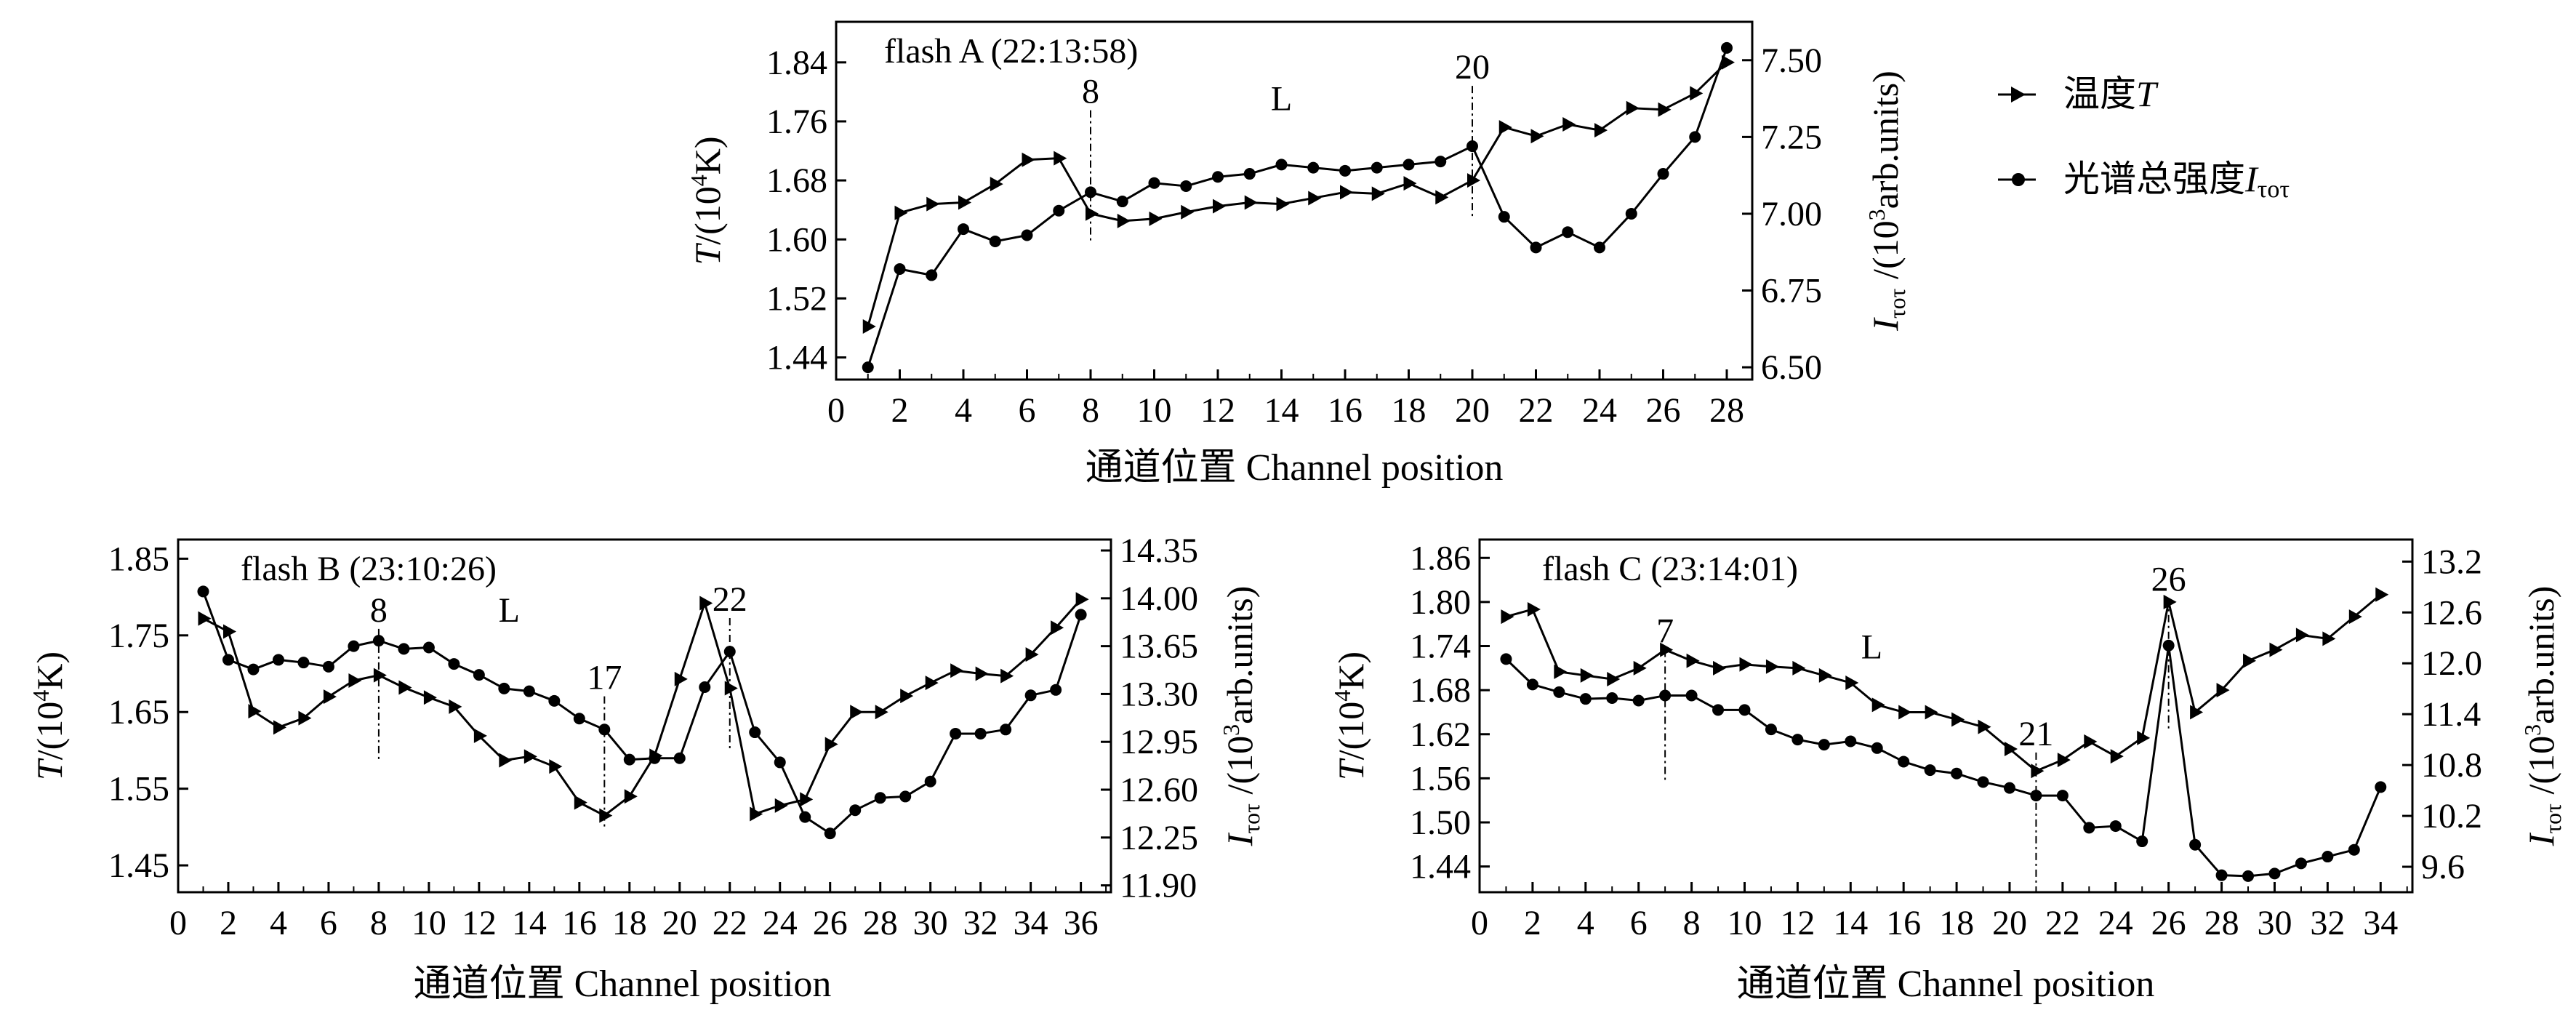  Describe the element at coordinates (178, 923) in the screenshot. I see `x-tick-label: 0` at that location.